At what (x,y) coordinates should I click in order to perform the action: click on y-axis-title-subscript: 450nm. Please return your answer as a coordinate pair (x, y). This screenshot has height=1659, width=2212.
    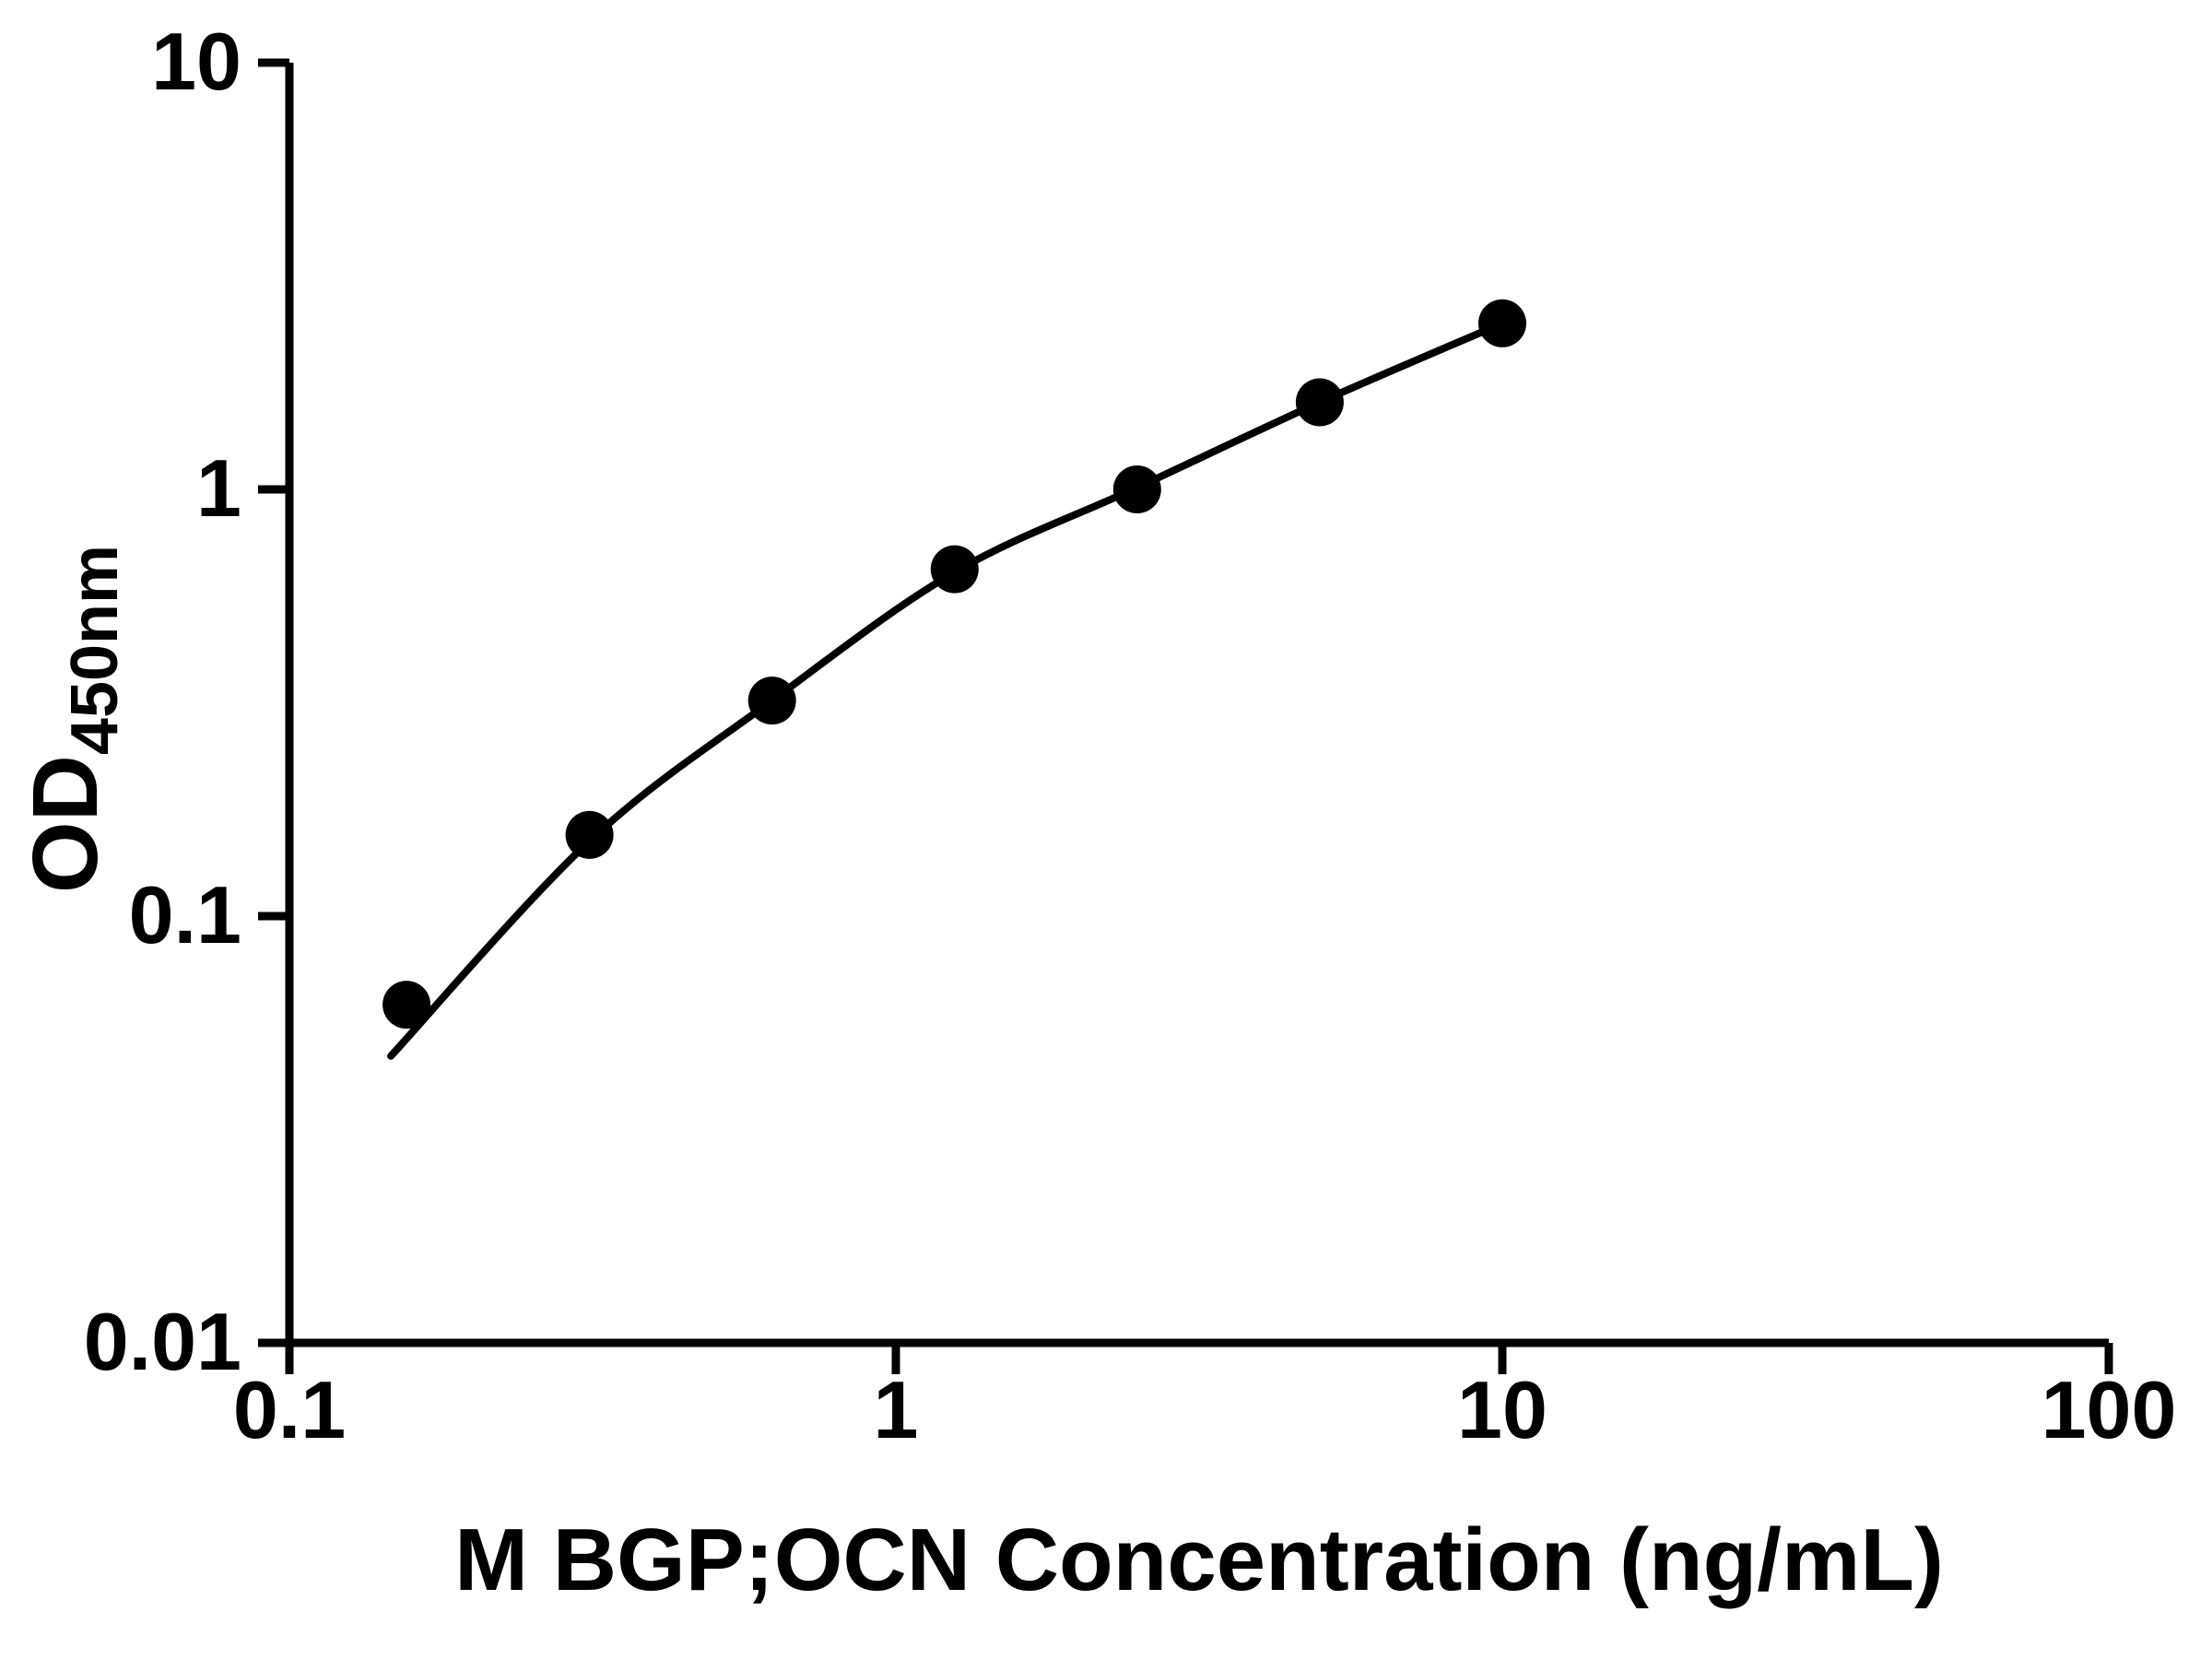
    Looking at the image, I should click on (95, 650).